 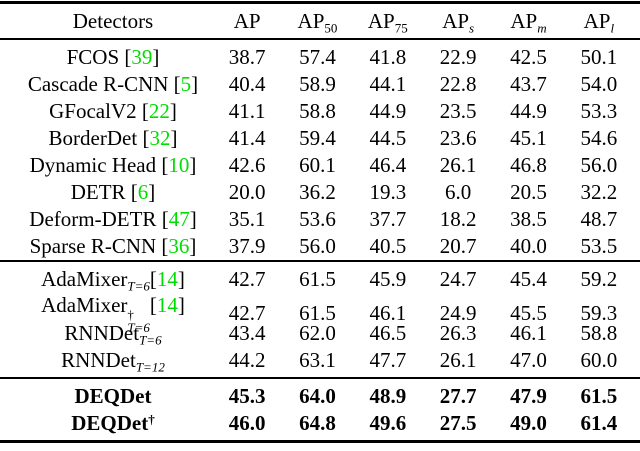 What do you see at coordinates (528, 312) in the screenshot?
I see `metric-value-apm: 45.5` at bounding box center [528, 312].